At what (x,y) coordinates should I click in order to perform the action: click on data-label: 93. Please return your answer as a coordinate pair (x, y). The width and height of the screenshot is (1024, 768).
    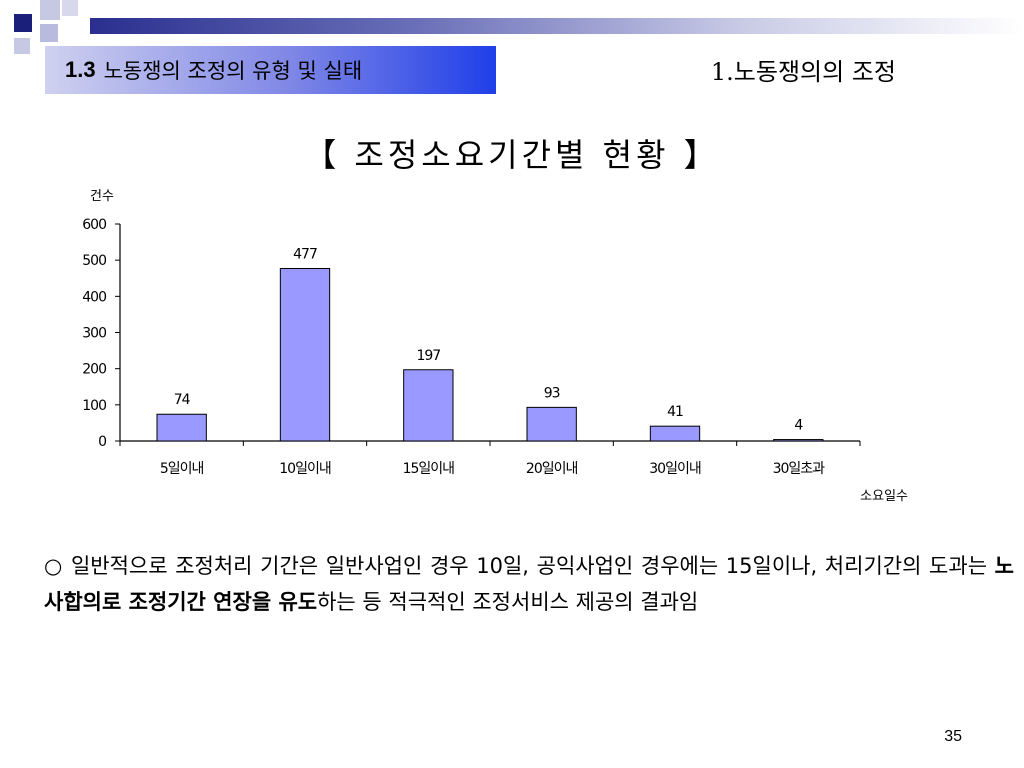
    Looking at the image, I should click on (552, 393).